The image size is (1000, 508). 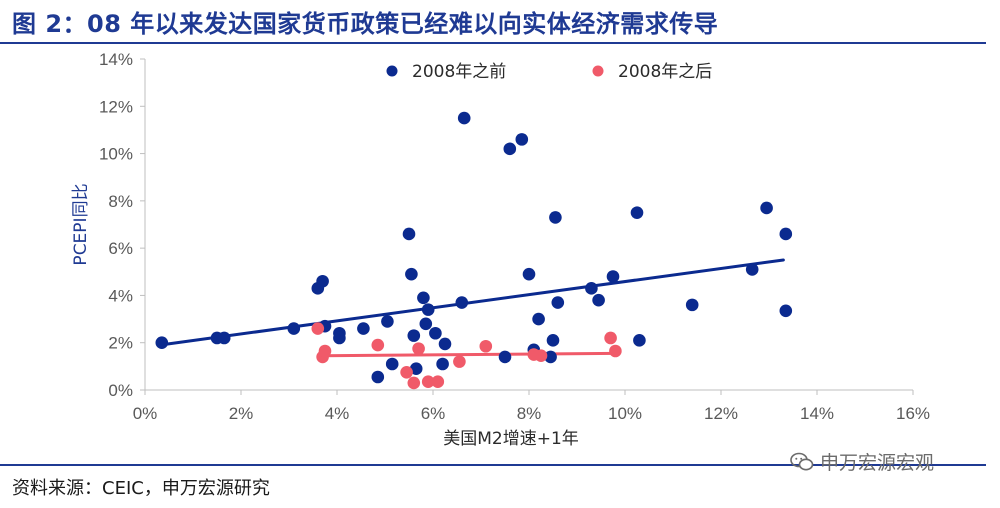 I want to click on title-divider, so click(x=493, y=43).